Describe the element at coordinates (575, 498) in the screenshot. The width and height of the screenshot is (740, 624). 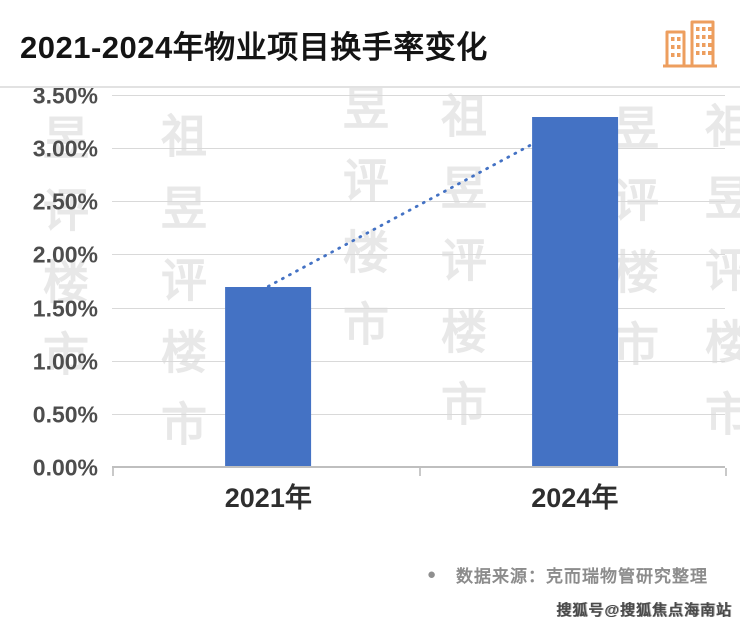
I see `x-tick-label: 2024年` at that location.